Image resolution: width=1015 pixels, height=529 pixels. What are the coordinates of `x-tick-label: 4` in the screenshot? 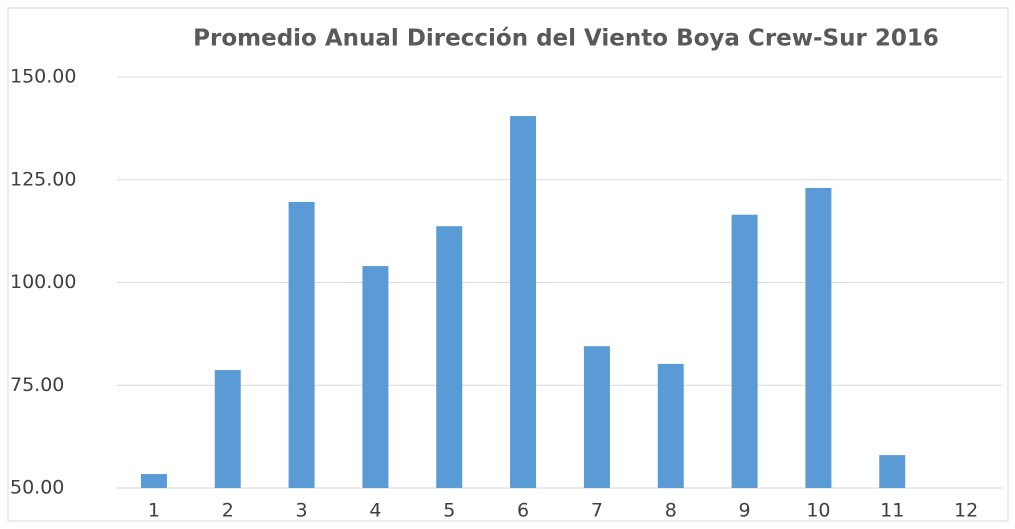 It's located at (375, 511).